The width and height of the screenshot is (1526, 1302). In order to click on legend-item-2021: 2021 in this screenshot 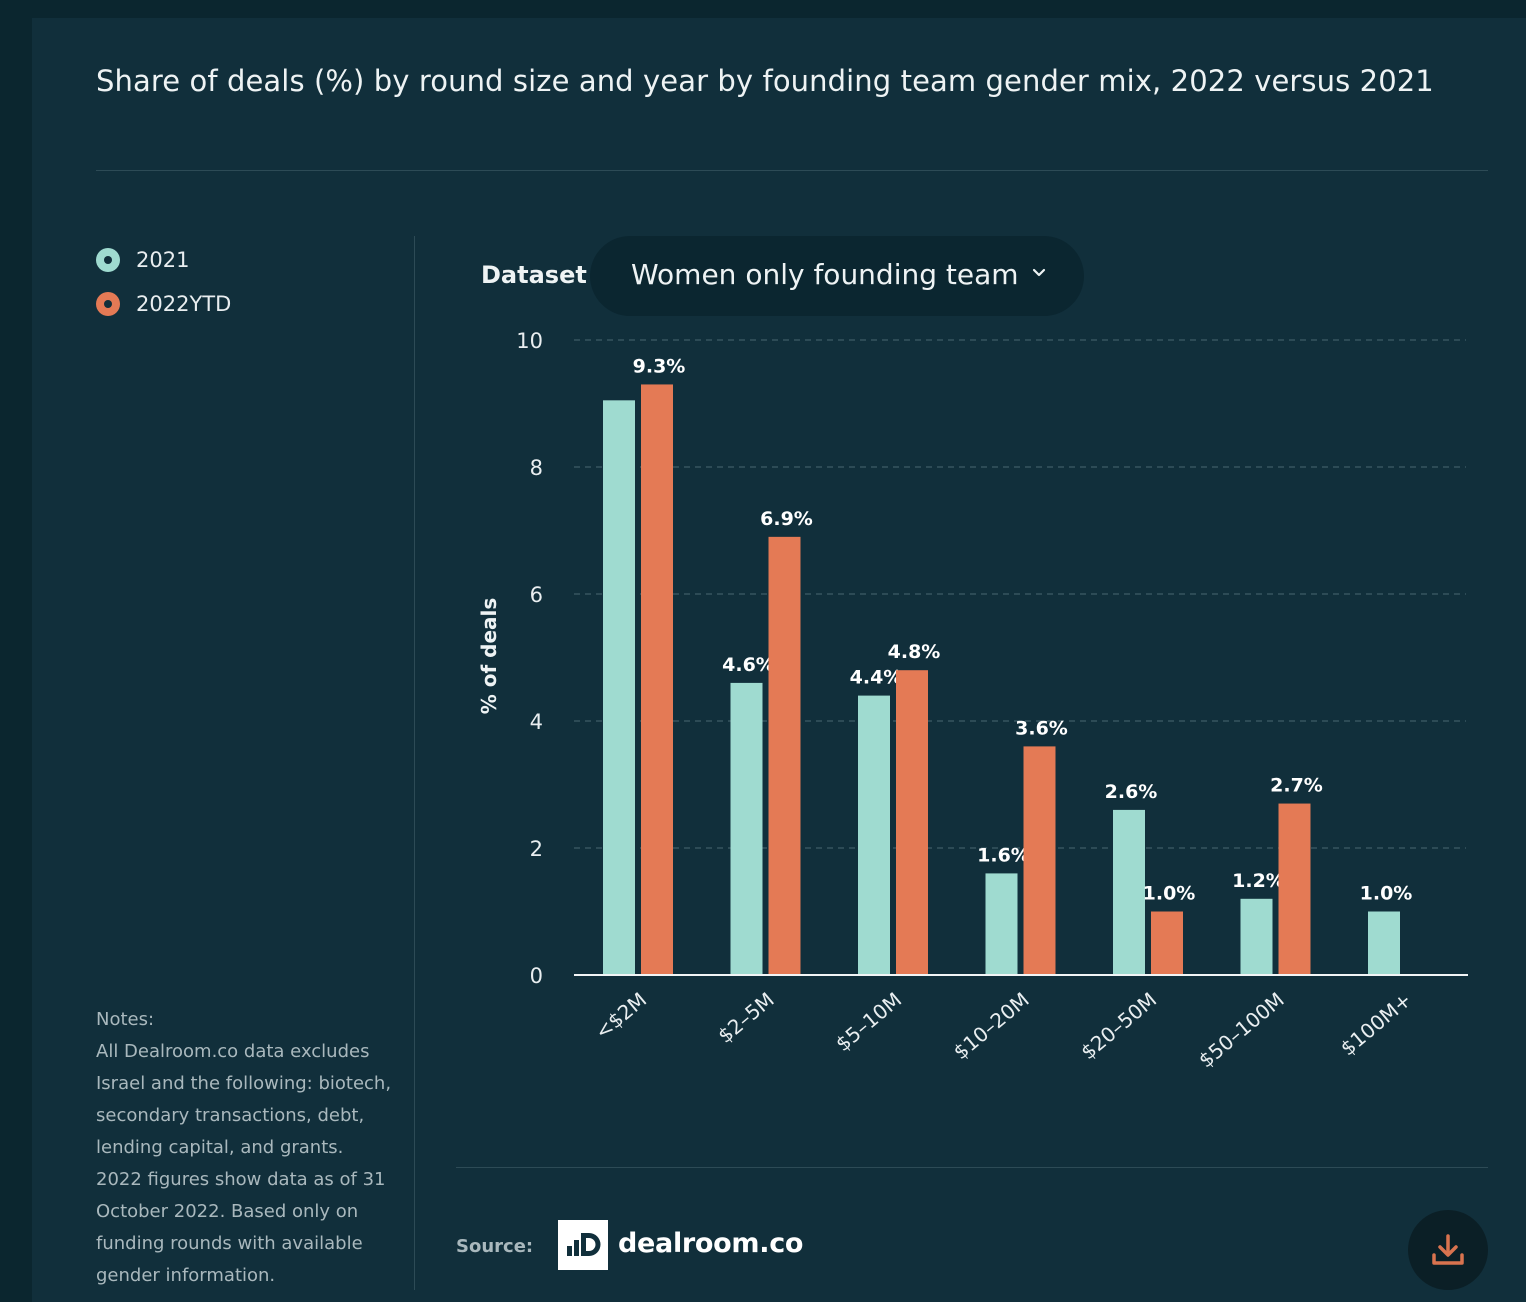, I will do `click(163, 260)`.